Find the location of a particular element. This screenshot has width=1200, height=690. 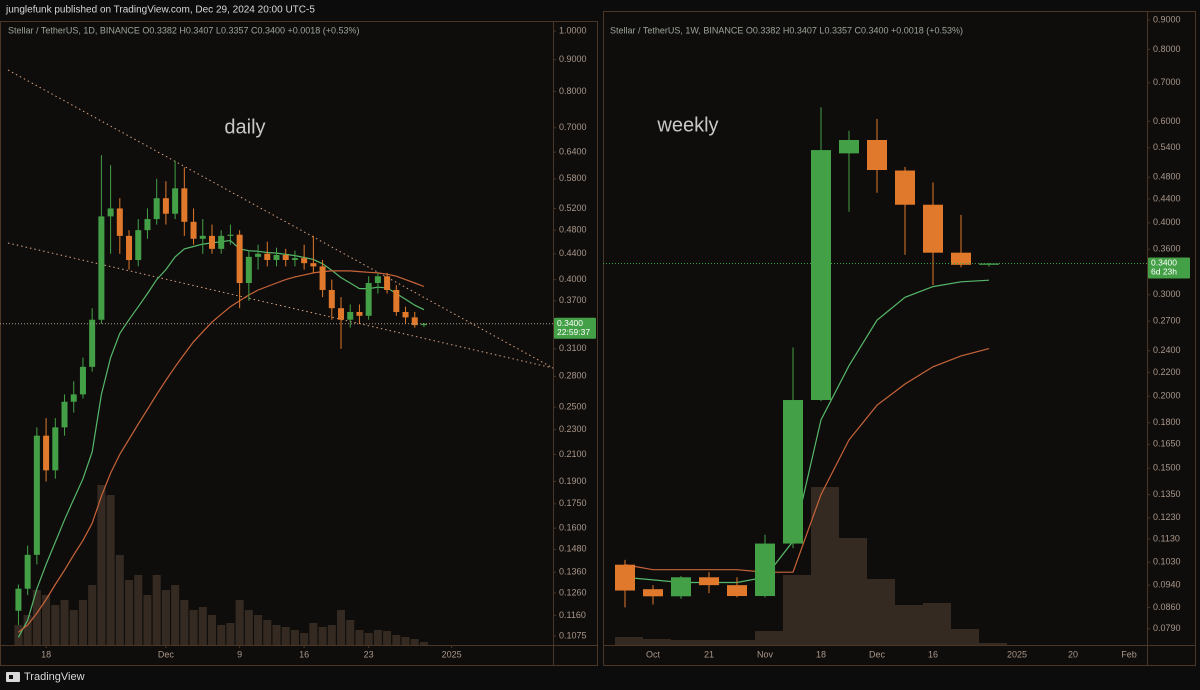

y-tick-label: 0.0860 is located at coordinates (1167, 607).